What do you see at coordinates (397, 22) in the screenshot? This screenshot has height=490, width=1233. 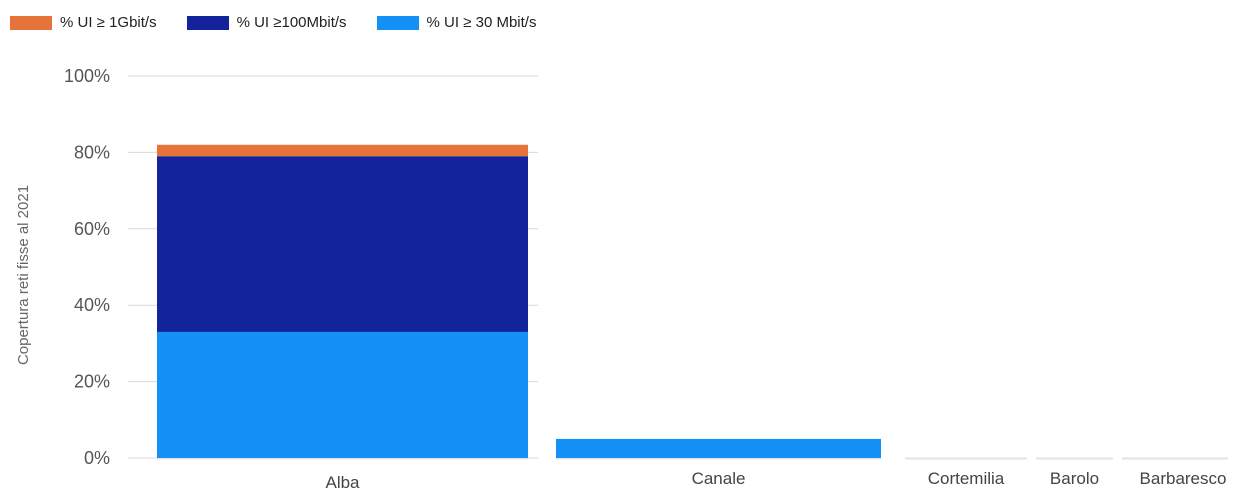 I see `legend-swatch-30mbit` at bounding box center [397, 22].